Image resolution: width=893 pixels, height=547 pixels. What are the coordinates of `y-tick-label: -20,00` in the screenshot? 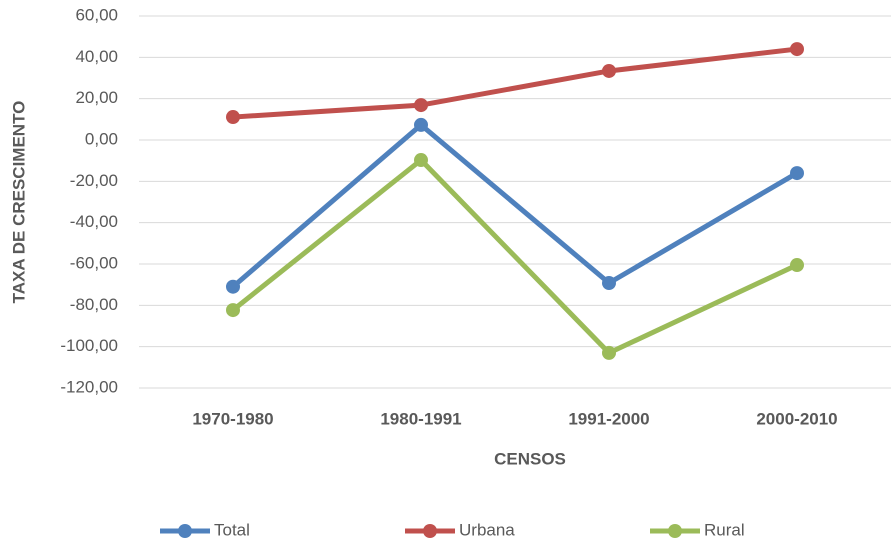 It's located at (94, 180).